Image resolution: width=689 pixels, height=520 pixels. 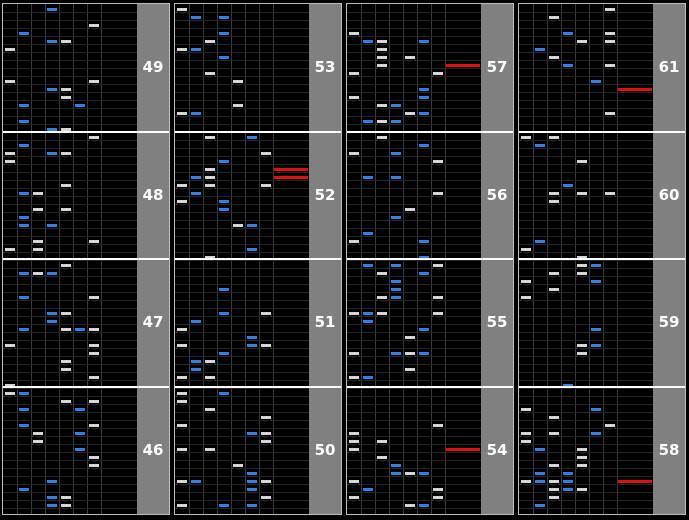 What do you see at coordinates (669, 322) in the screenshot?
I see `measure-number: 59` at bounding box center [669, 322].